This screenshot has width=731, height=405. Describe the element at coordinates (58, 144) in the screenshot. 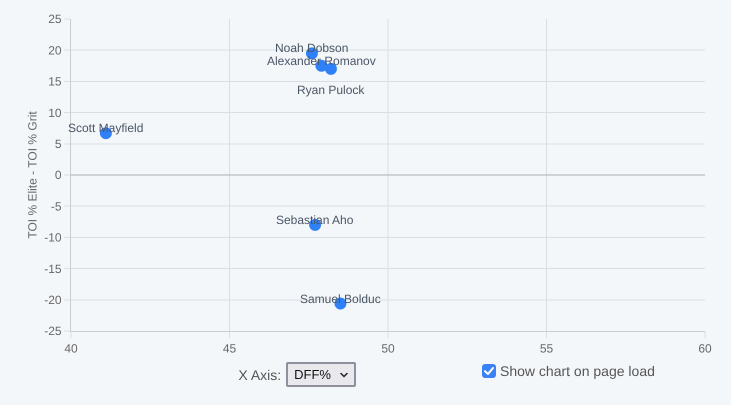

I see `y-tick-label: 5` at that location.